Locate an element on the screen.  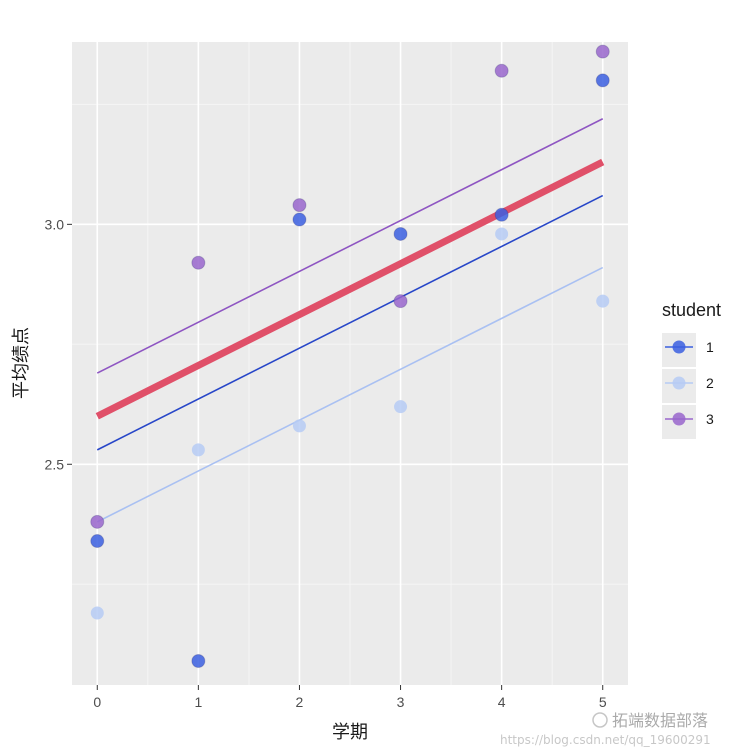
legend: student 1 2 3 is located at coordinates (691, 369).